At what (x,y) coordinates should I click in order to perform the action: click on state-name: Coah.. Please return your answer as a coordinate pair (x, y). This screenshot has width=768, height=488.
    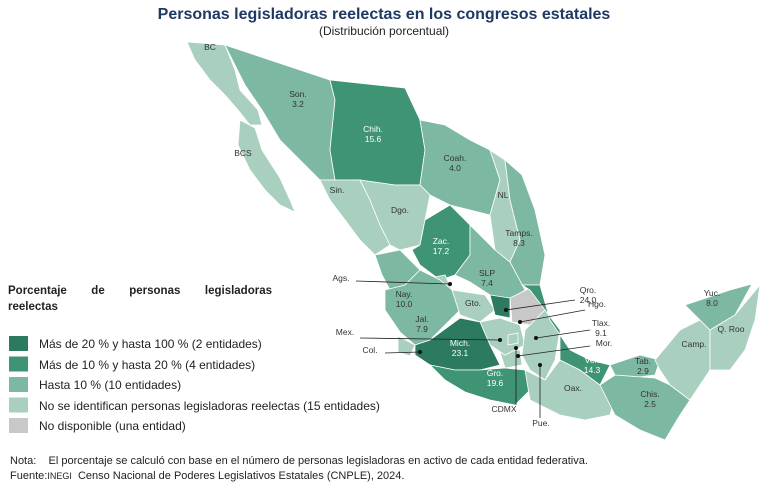
    Looking at the image, I should click on (455, 158).